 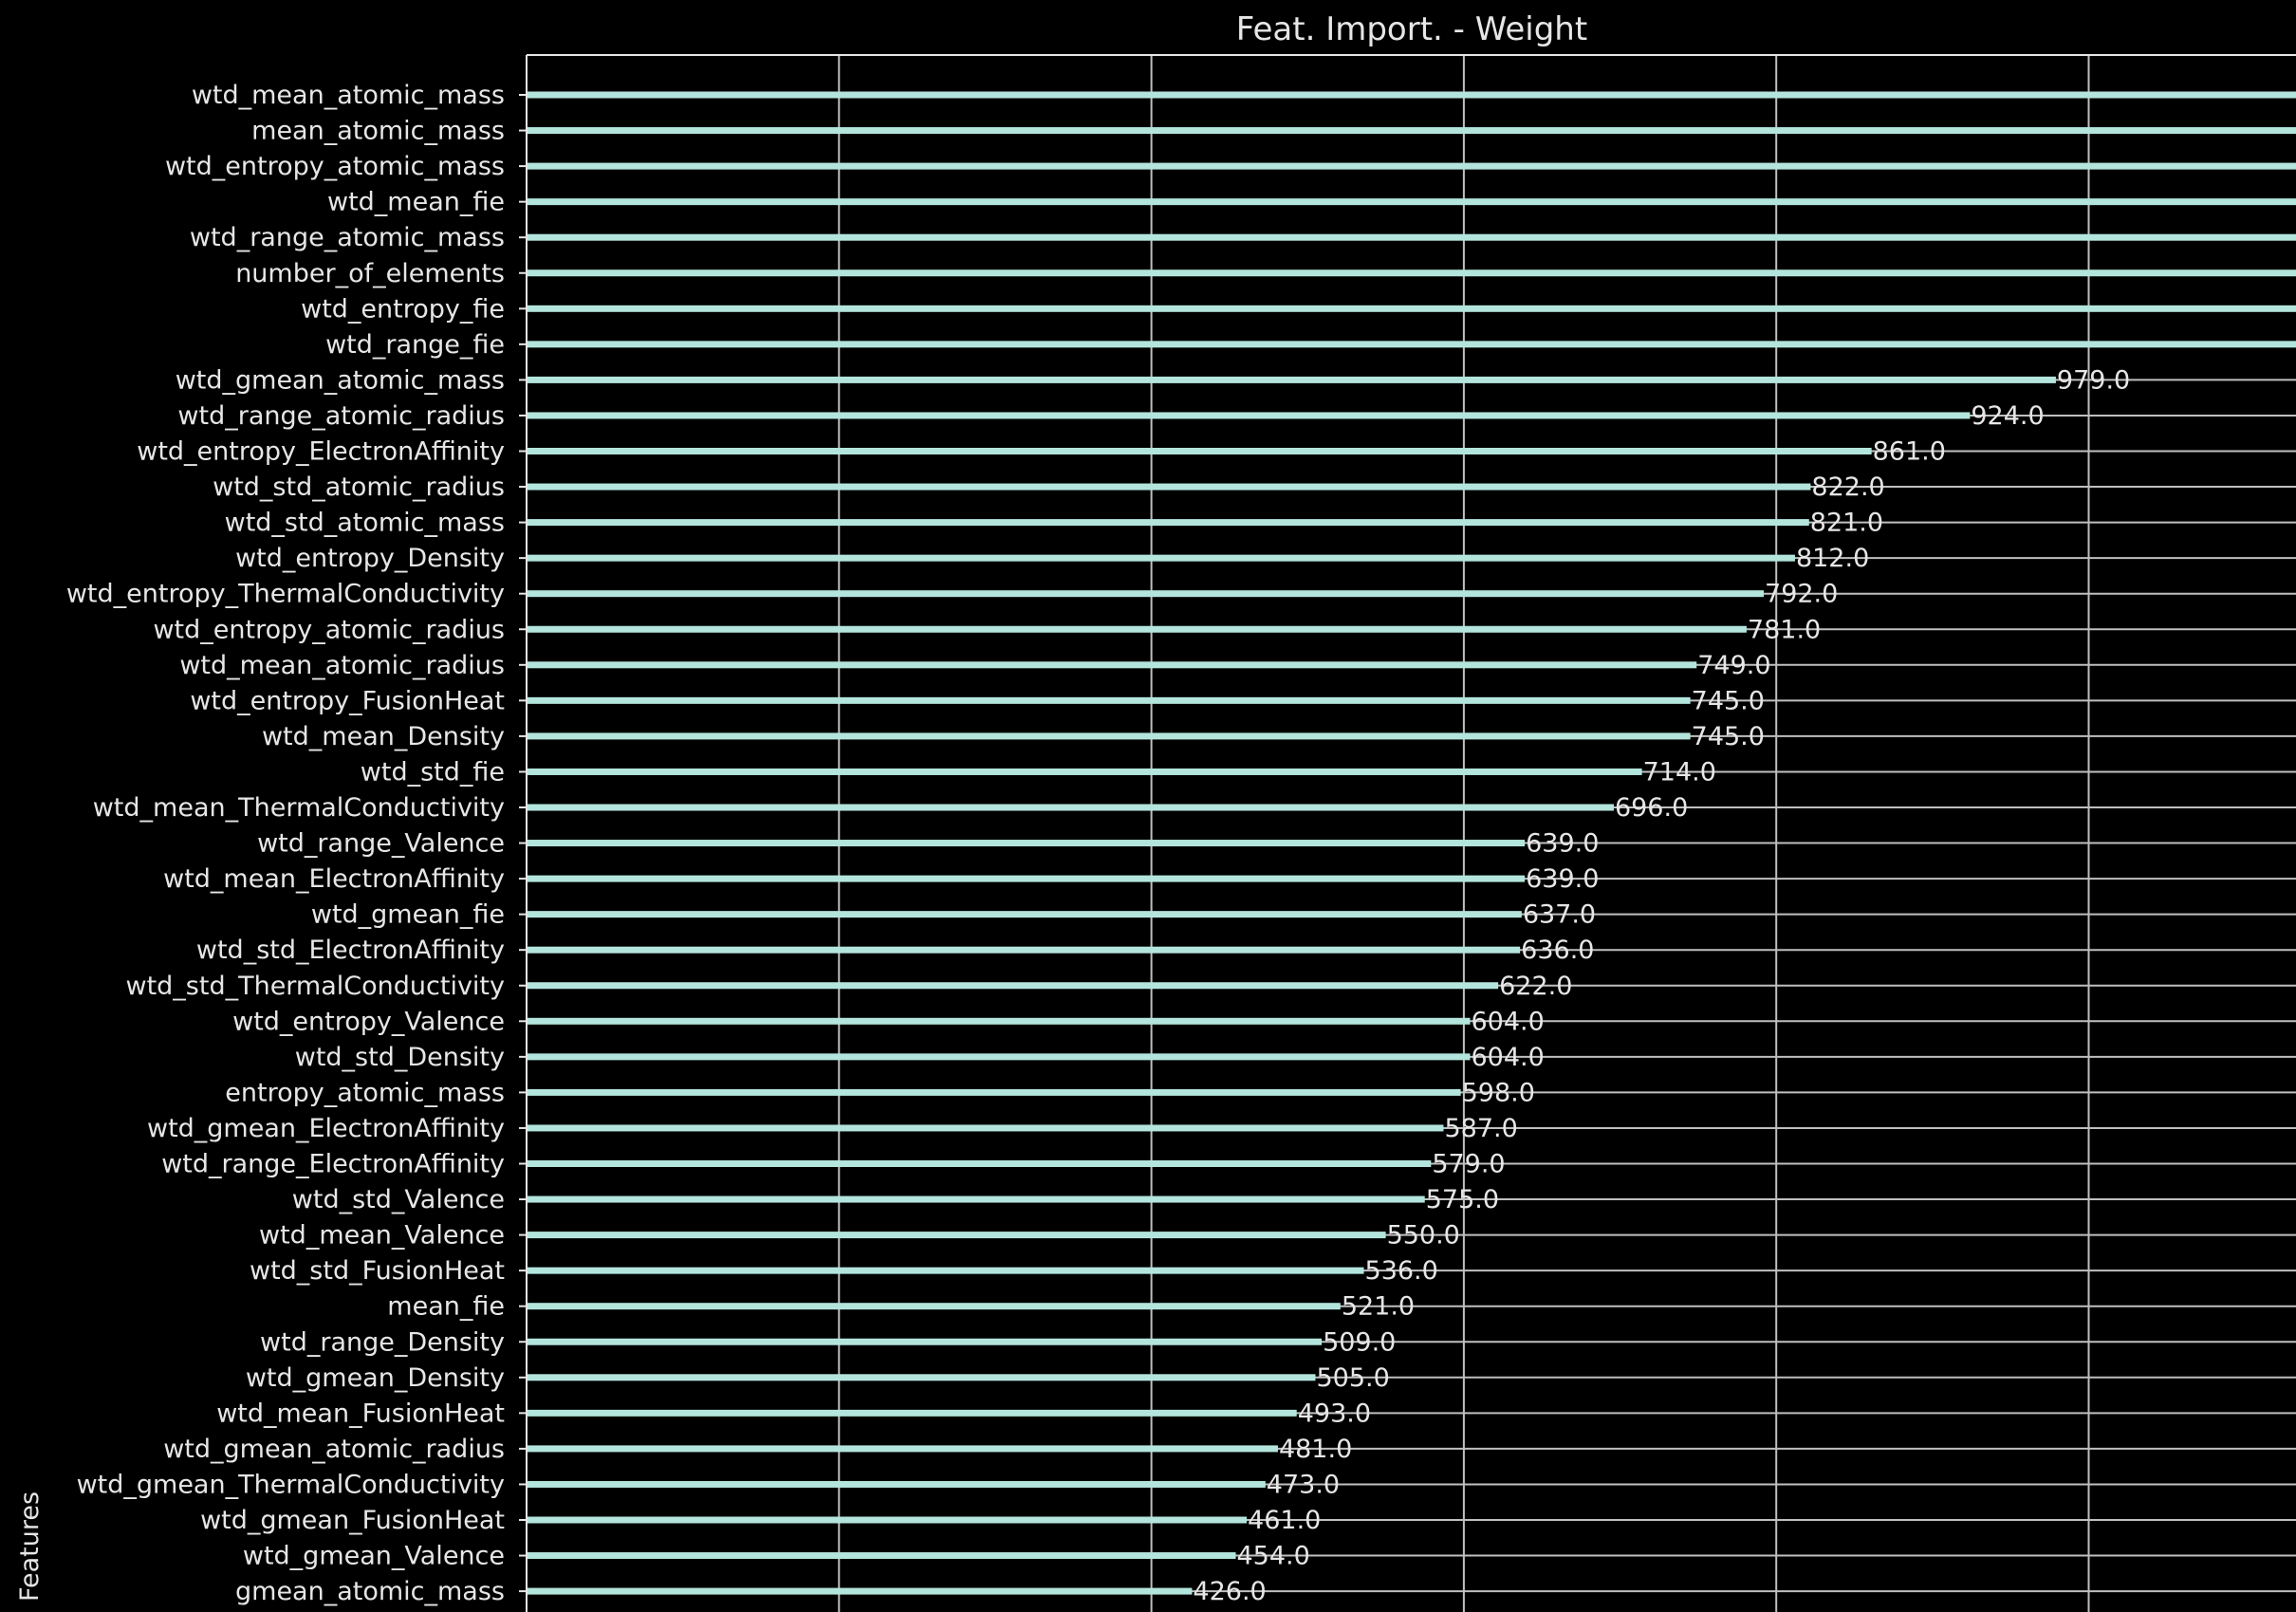 I want to click on y-tick-label: wtd_gmean_atomic_radius, so click(x=334, y=1450).